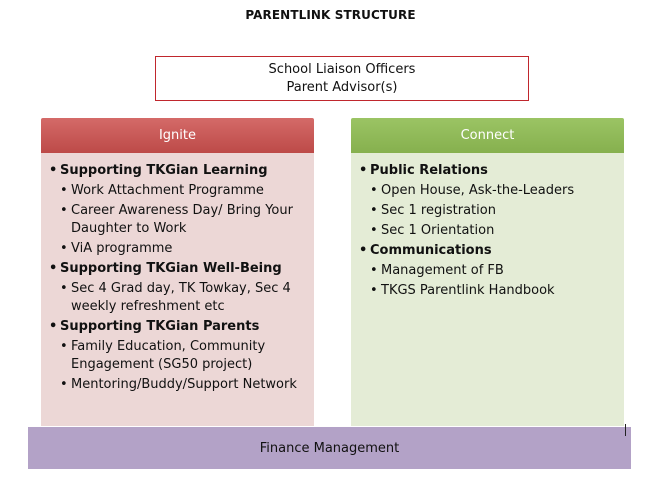 This screenshot has height=483, width=661. What do you see at coordinates (488, 191) in the screenshot?
I see `connect-item: Open House, Ask-the-Leaders` at bounding box center [488, 191].